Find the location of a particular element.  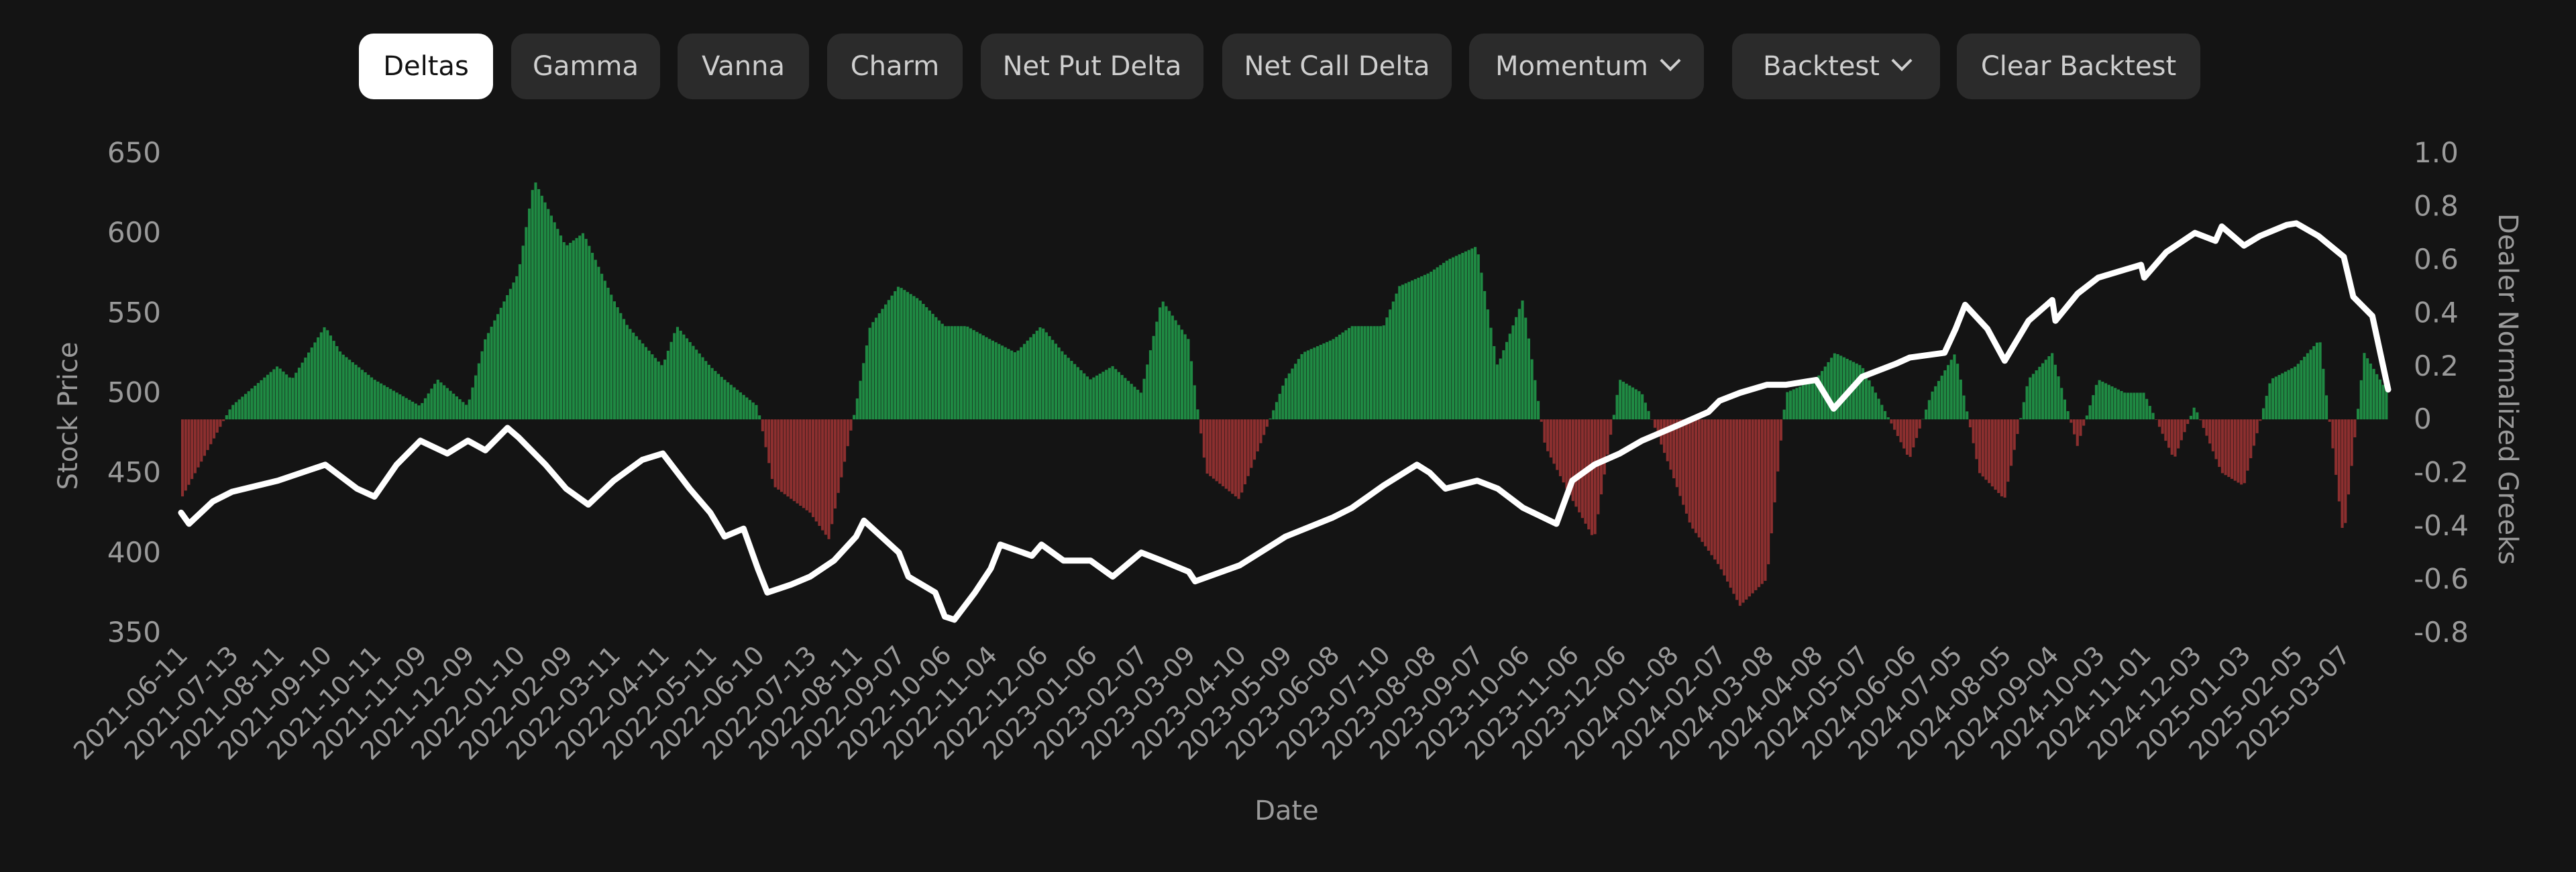

toolbar-button-deltas: Deltas is located at coordinates (426, 67).